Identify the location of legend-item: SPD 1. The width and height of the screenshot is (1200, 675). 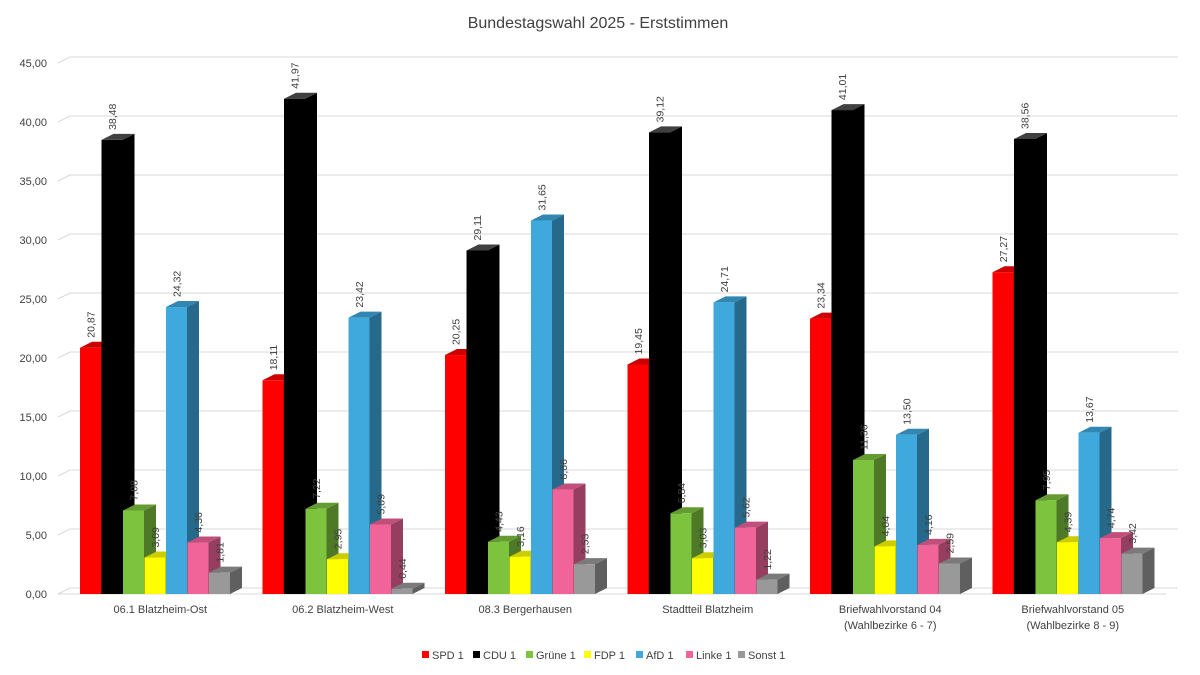
(443, 656).